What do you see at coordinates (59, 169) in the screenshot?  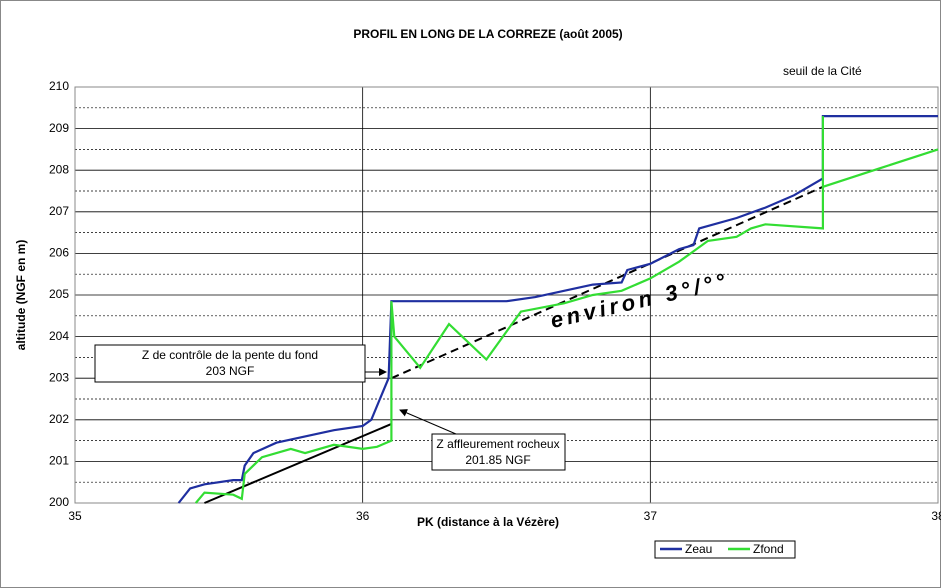 I see `y-tick-label: 208` at bounding box center [59, 169].